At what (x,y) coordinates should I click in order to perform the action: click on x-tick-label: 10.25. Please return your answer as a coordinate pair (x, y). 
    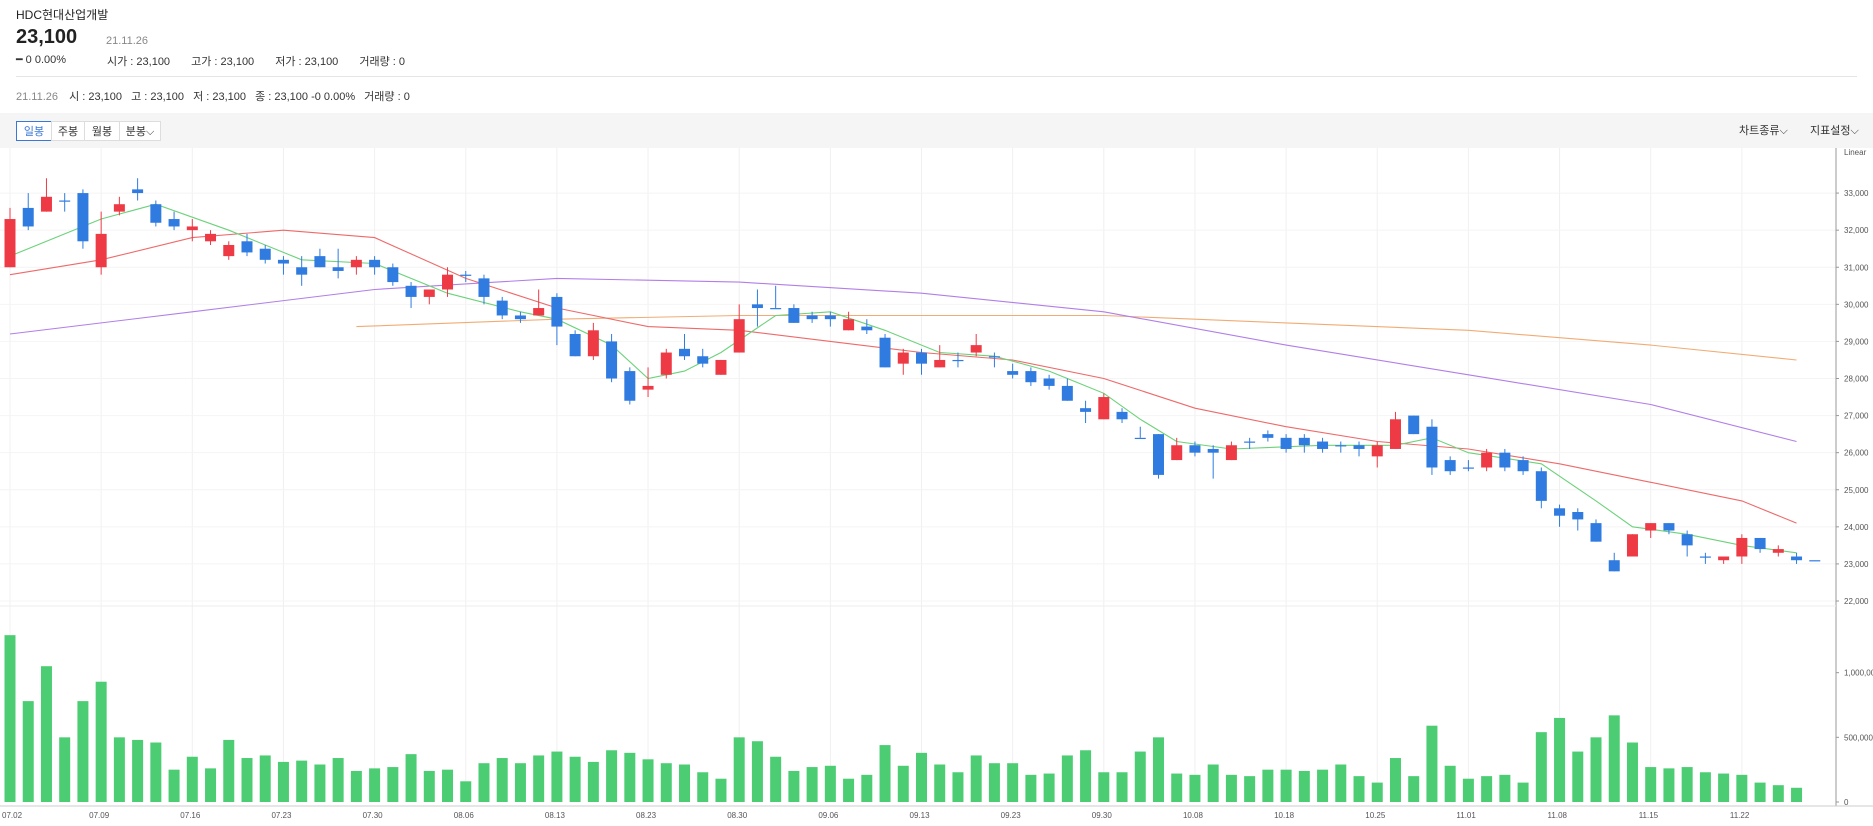
    Looking at the image, I should click on (1375, 815).